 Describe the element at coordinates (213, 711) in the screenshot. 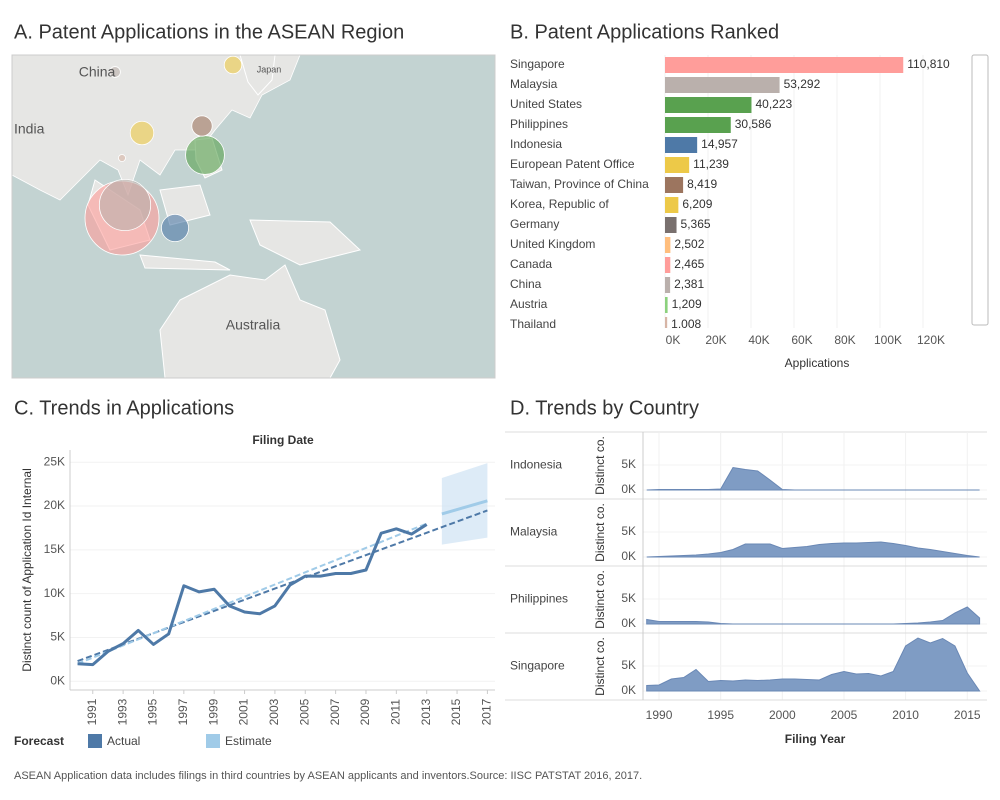

I see `x-tick-label: 1999` at that location.